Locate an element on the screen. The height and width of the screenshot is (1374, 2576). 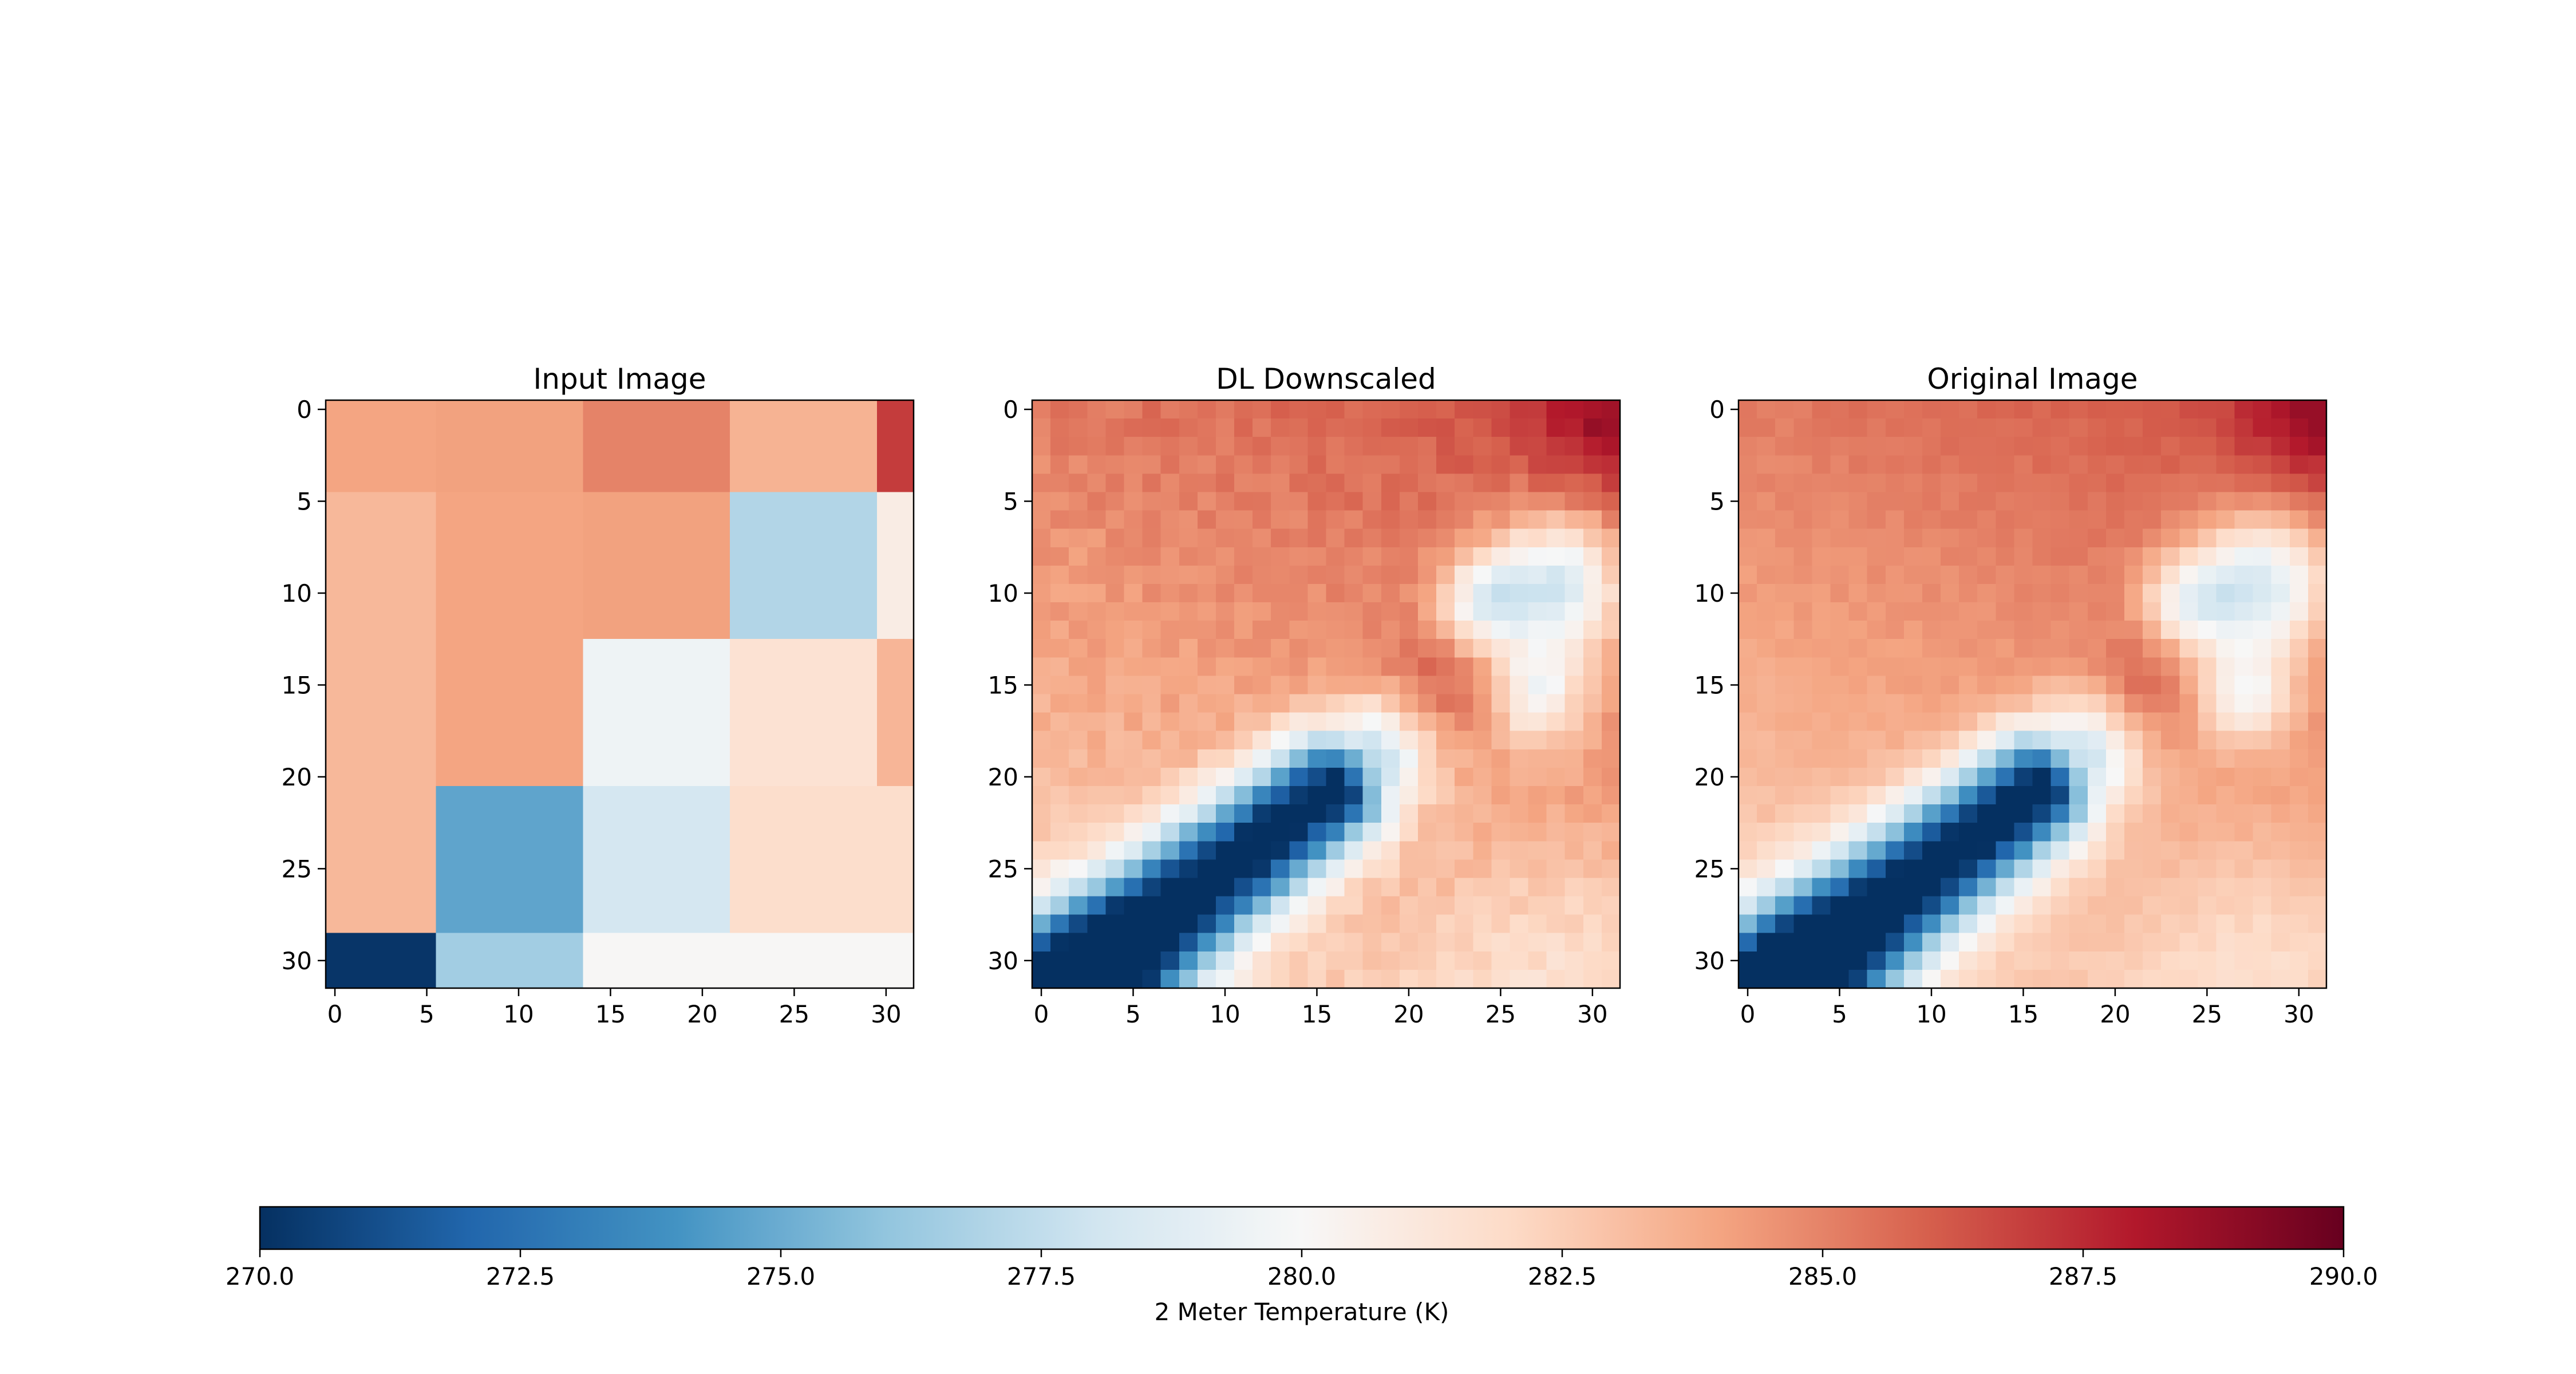
x-tick-label: 5 is located at coordinates (1839, 1014).